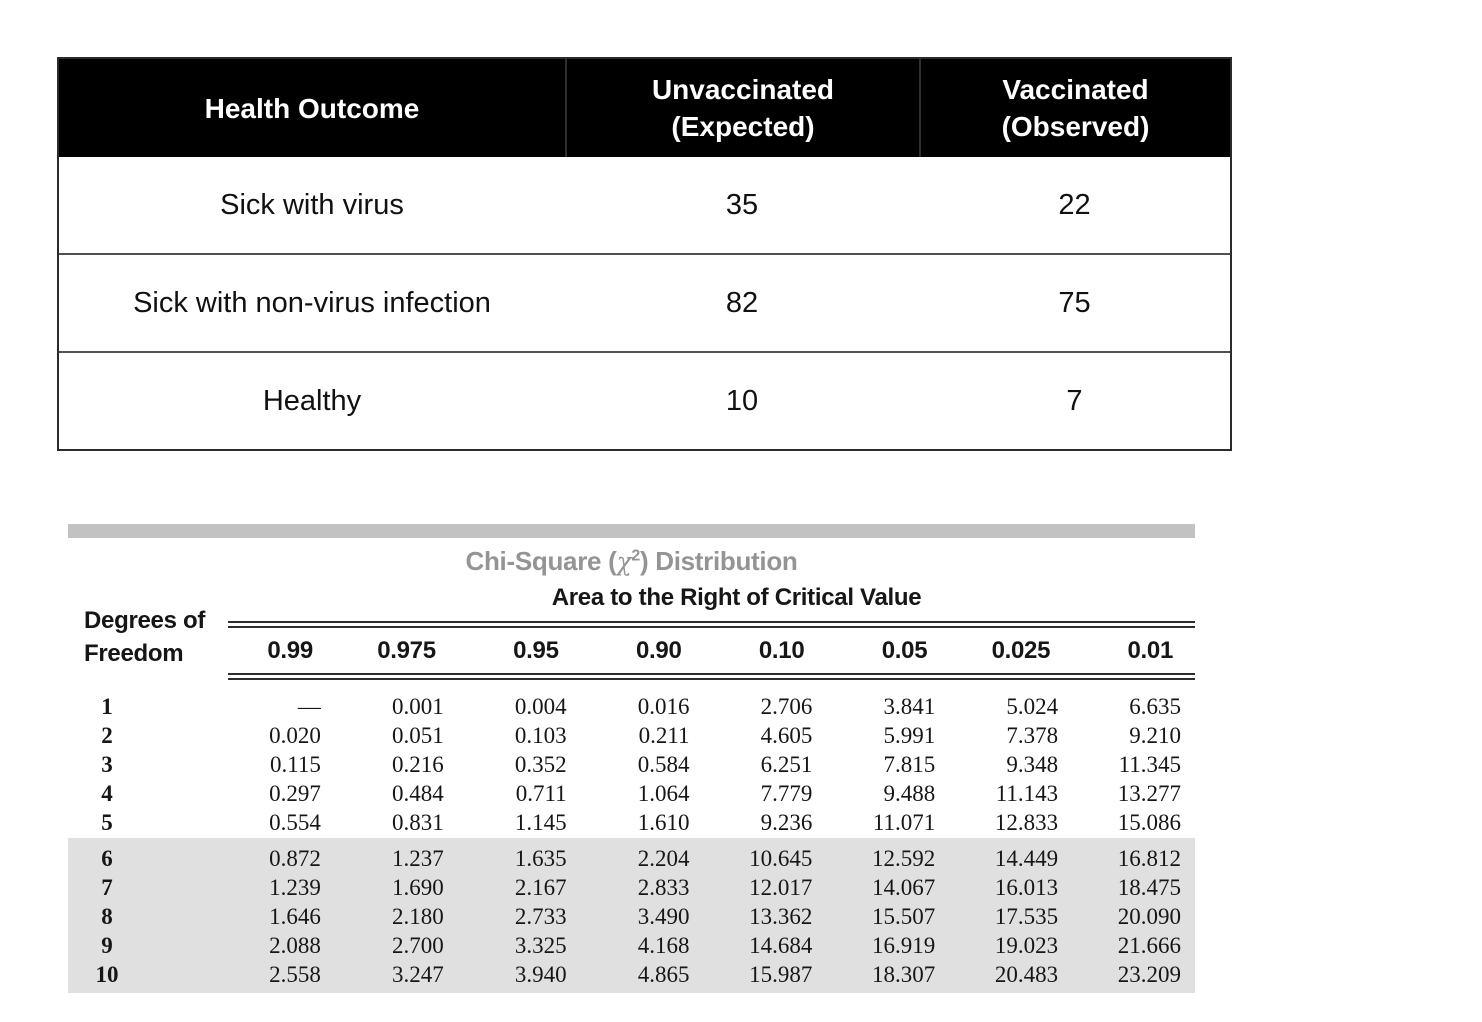 The width and height of the screenshot is (1482, 1022). I want to click on cell-vaccinated: 7, so click(1074, 400).